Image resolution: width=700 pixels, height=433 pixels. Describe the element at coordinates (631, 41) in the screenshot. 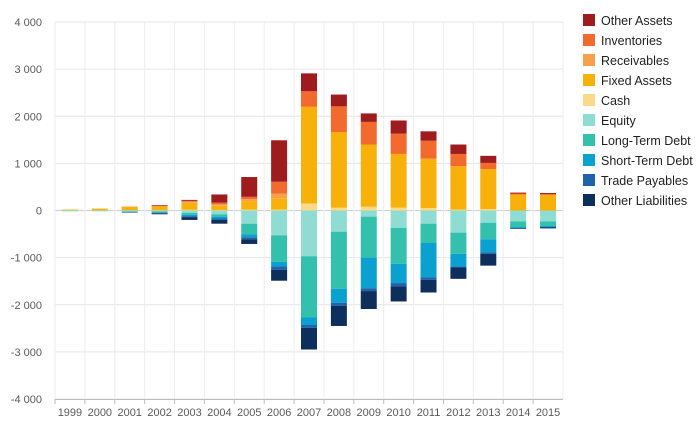

I see `legend-label: Inventories` at that location.